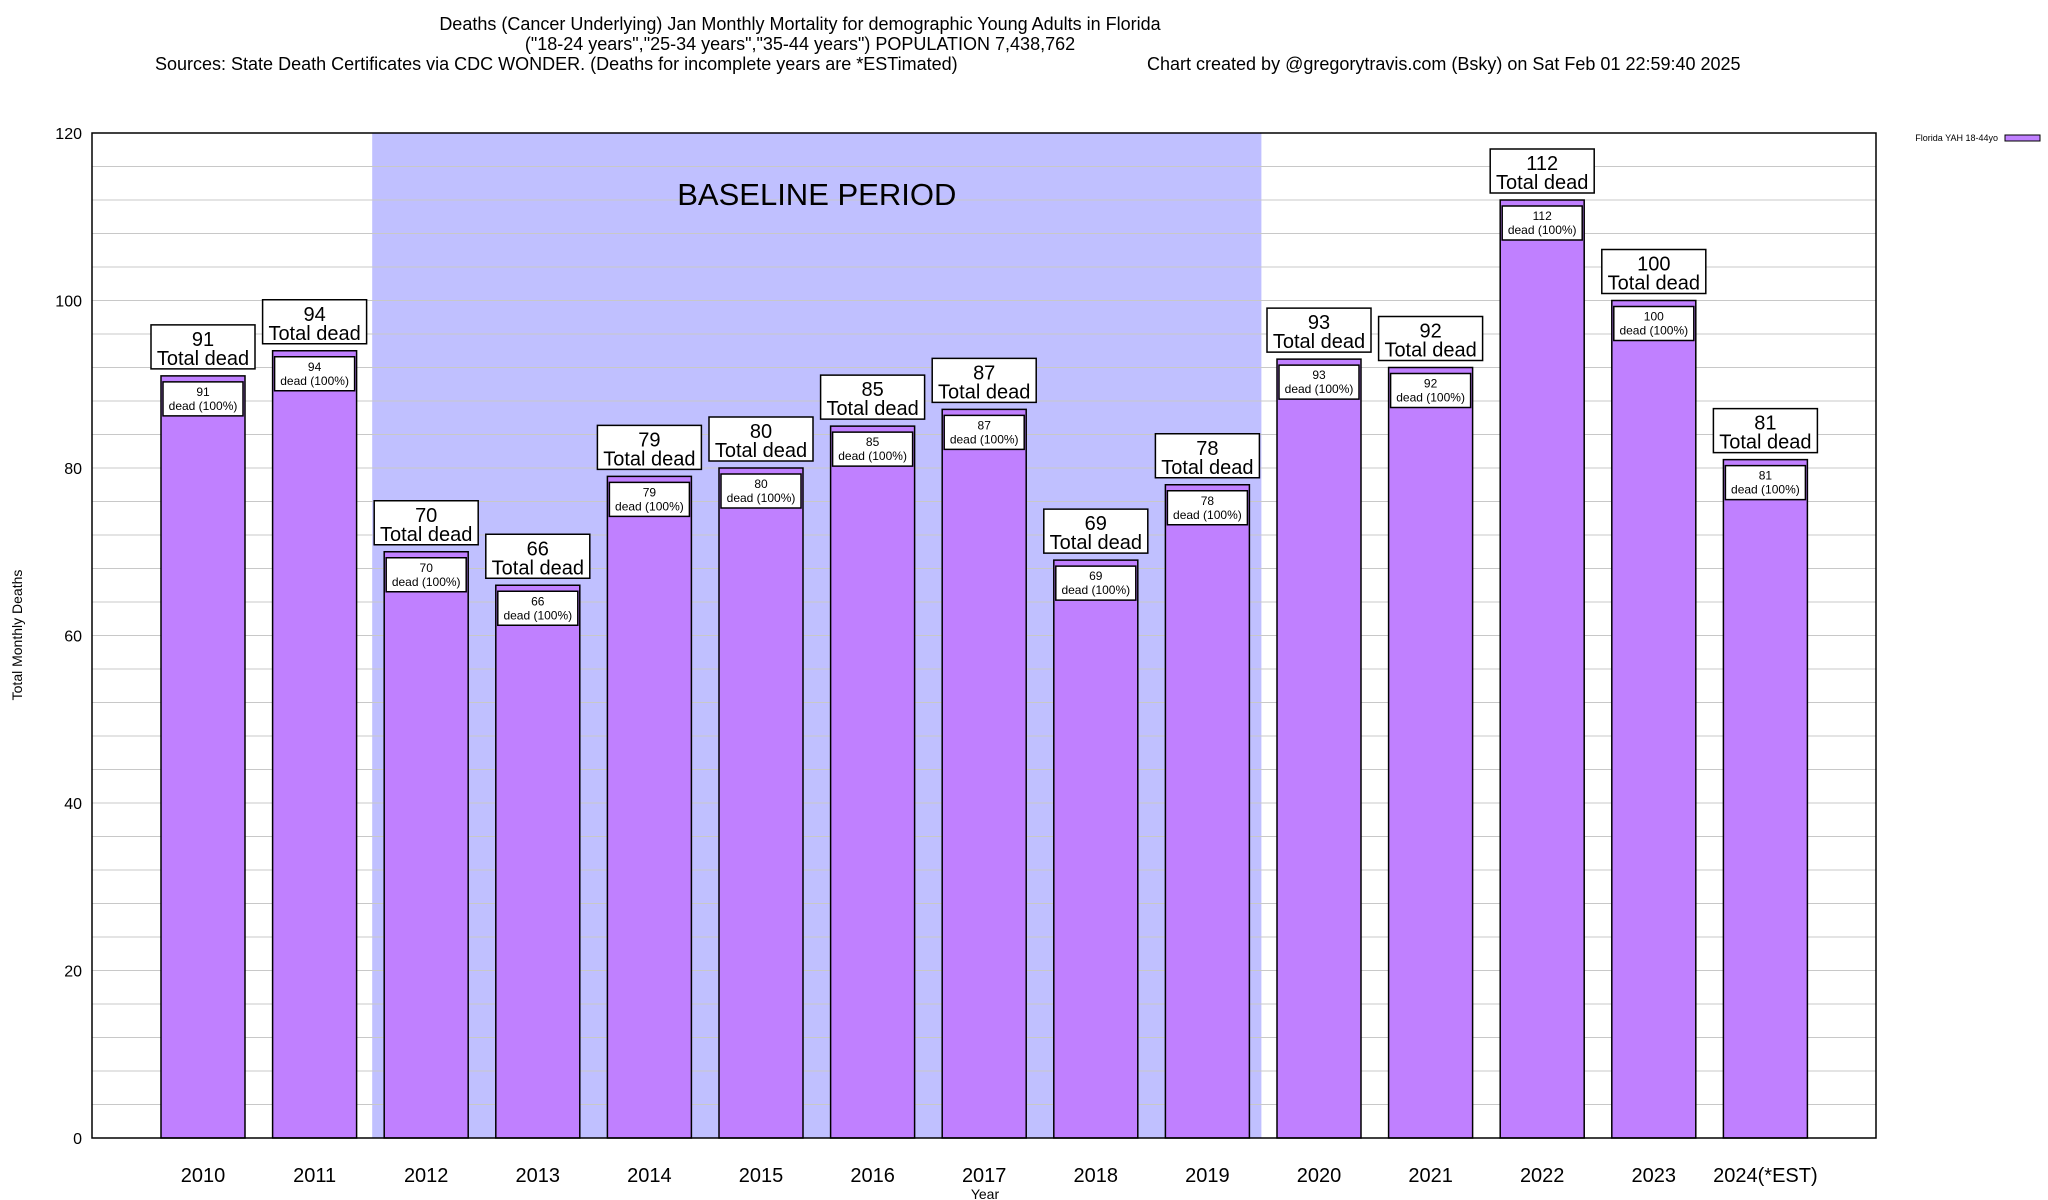  Describe the element at coordinates (1319, 375) in the screenshot. I see `bar-inner-value: 93` at that location.